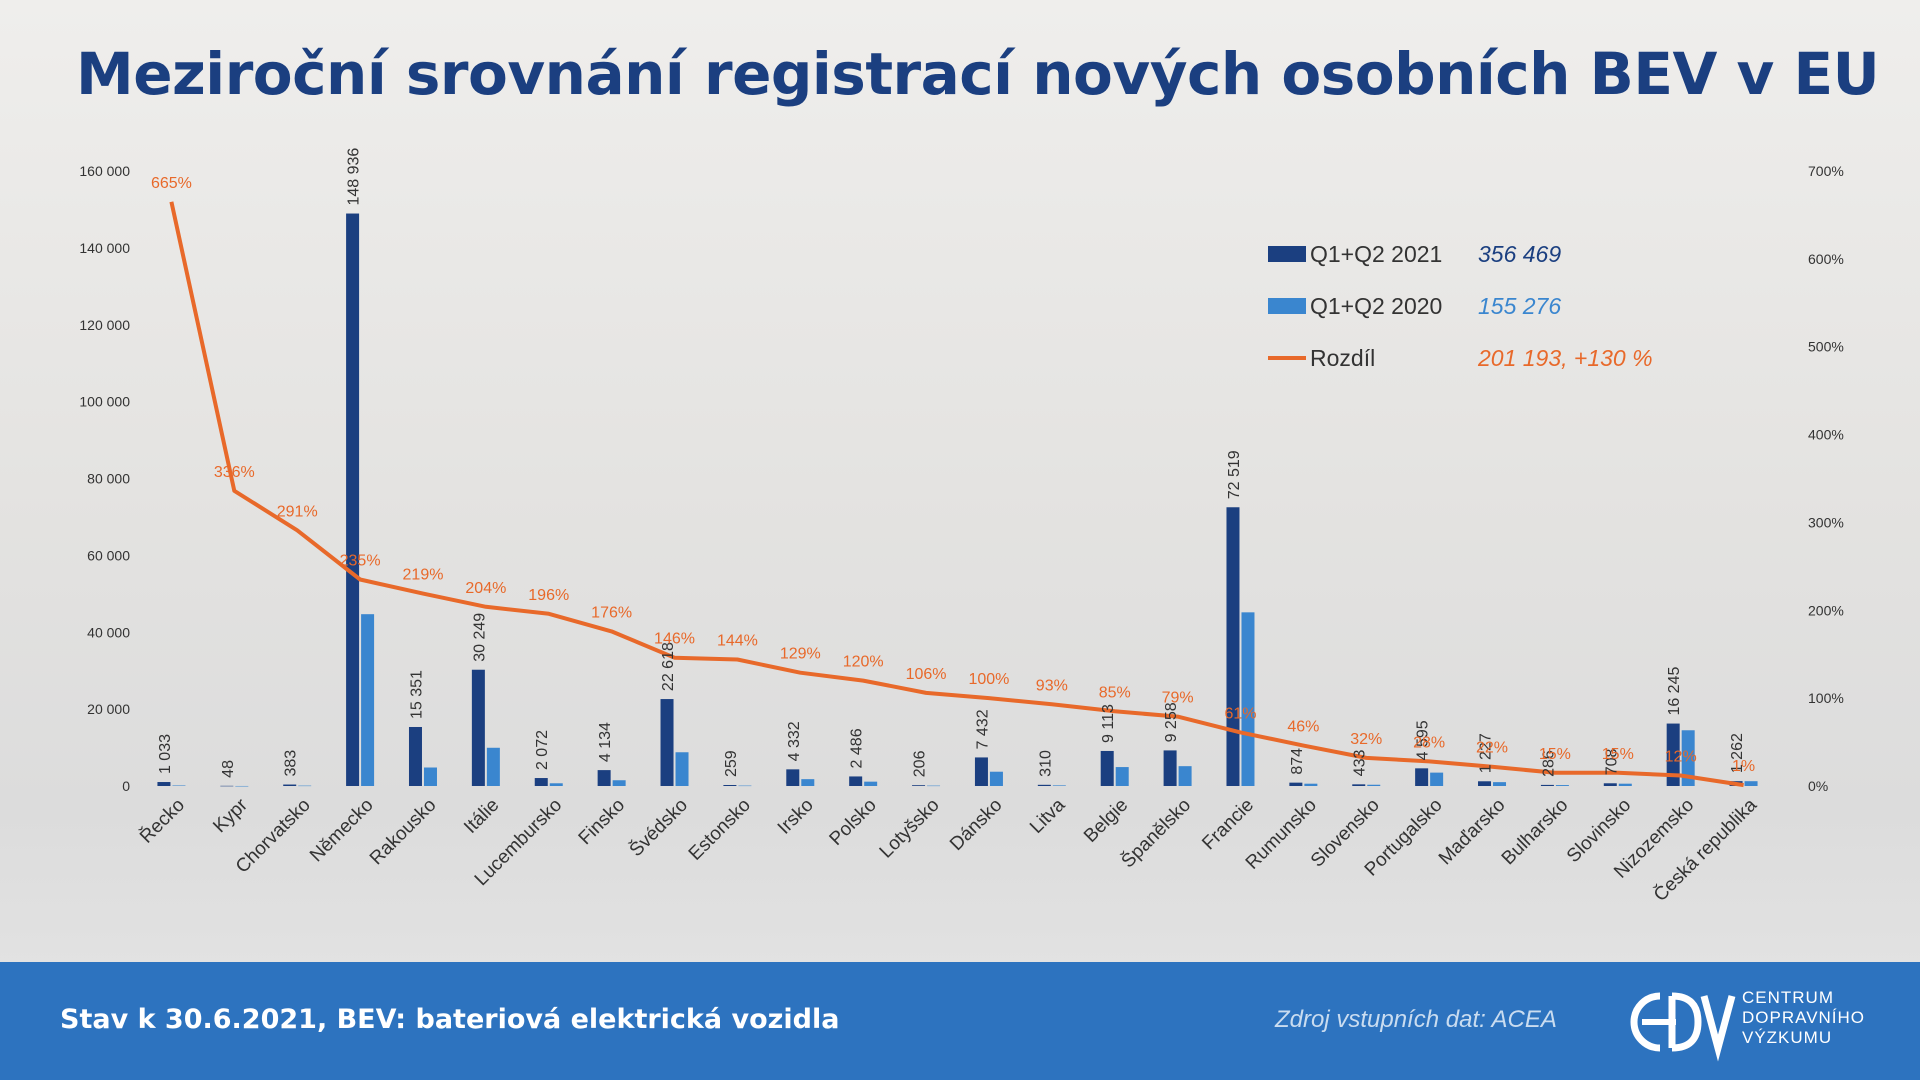 Image resolution: width=1920 pixels, height=1080 pixels. I want to click on bar-value-label: 206, so click(920, 763).